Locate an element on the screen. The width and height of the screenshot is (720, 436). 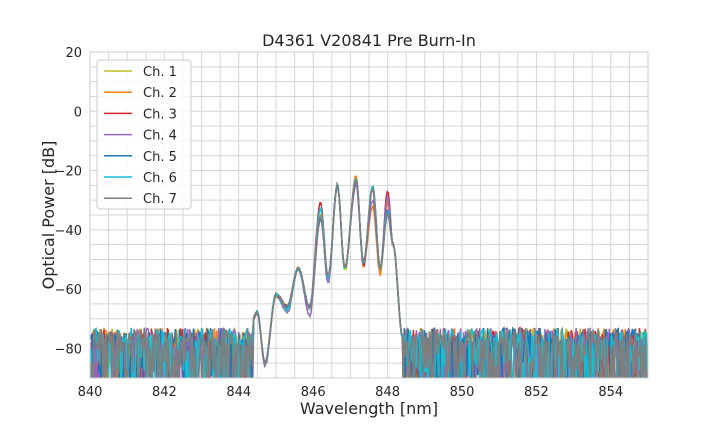
y-tick-label: −40 is located at coordinates (68, 231).